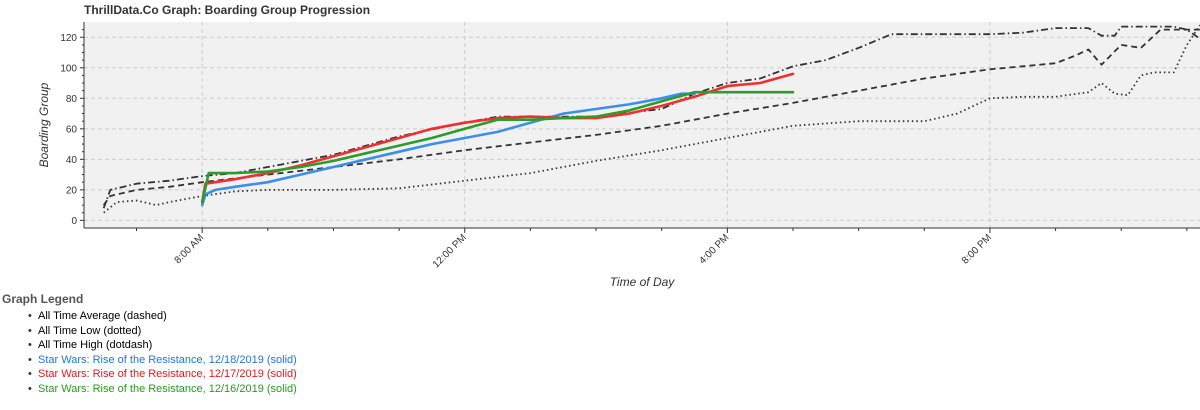  I want to click on y-tick-label: 20, so click(72, 190).